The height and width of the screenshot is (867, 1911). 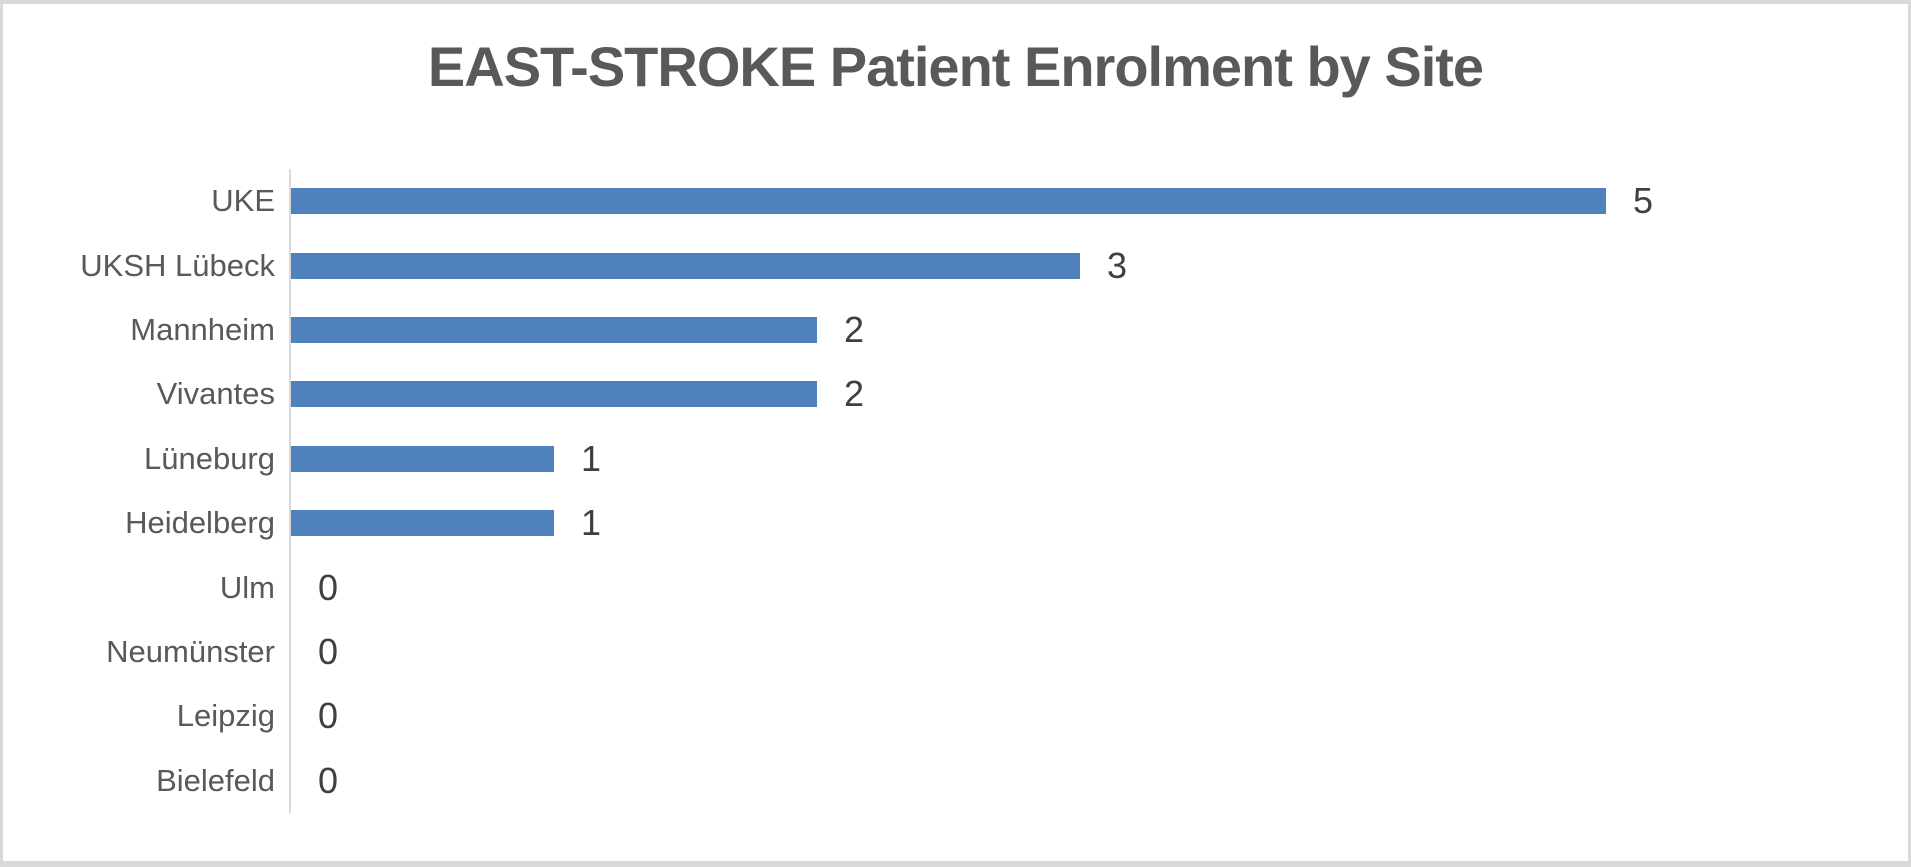 I want to click on bar-row: Ulm 0, so click(x=955, y=587).